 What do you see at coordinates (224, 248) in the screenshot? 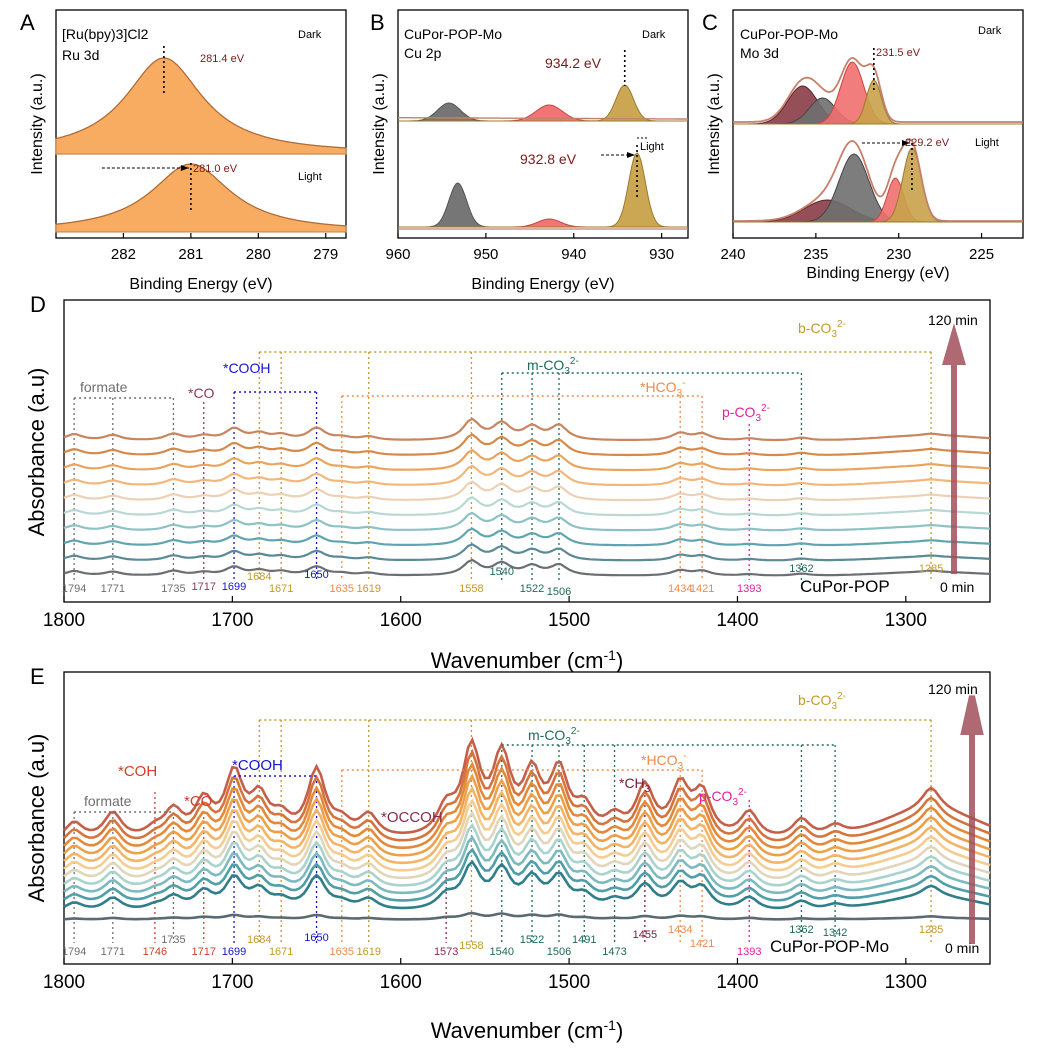
I see `panel-a-xticks: 282 281 280 279` at bounding box center [224, 248].